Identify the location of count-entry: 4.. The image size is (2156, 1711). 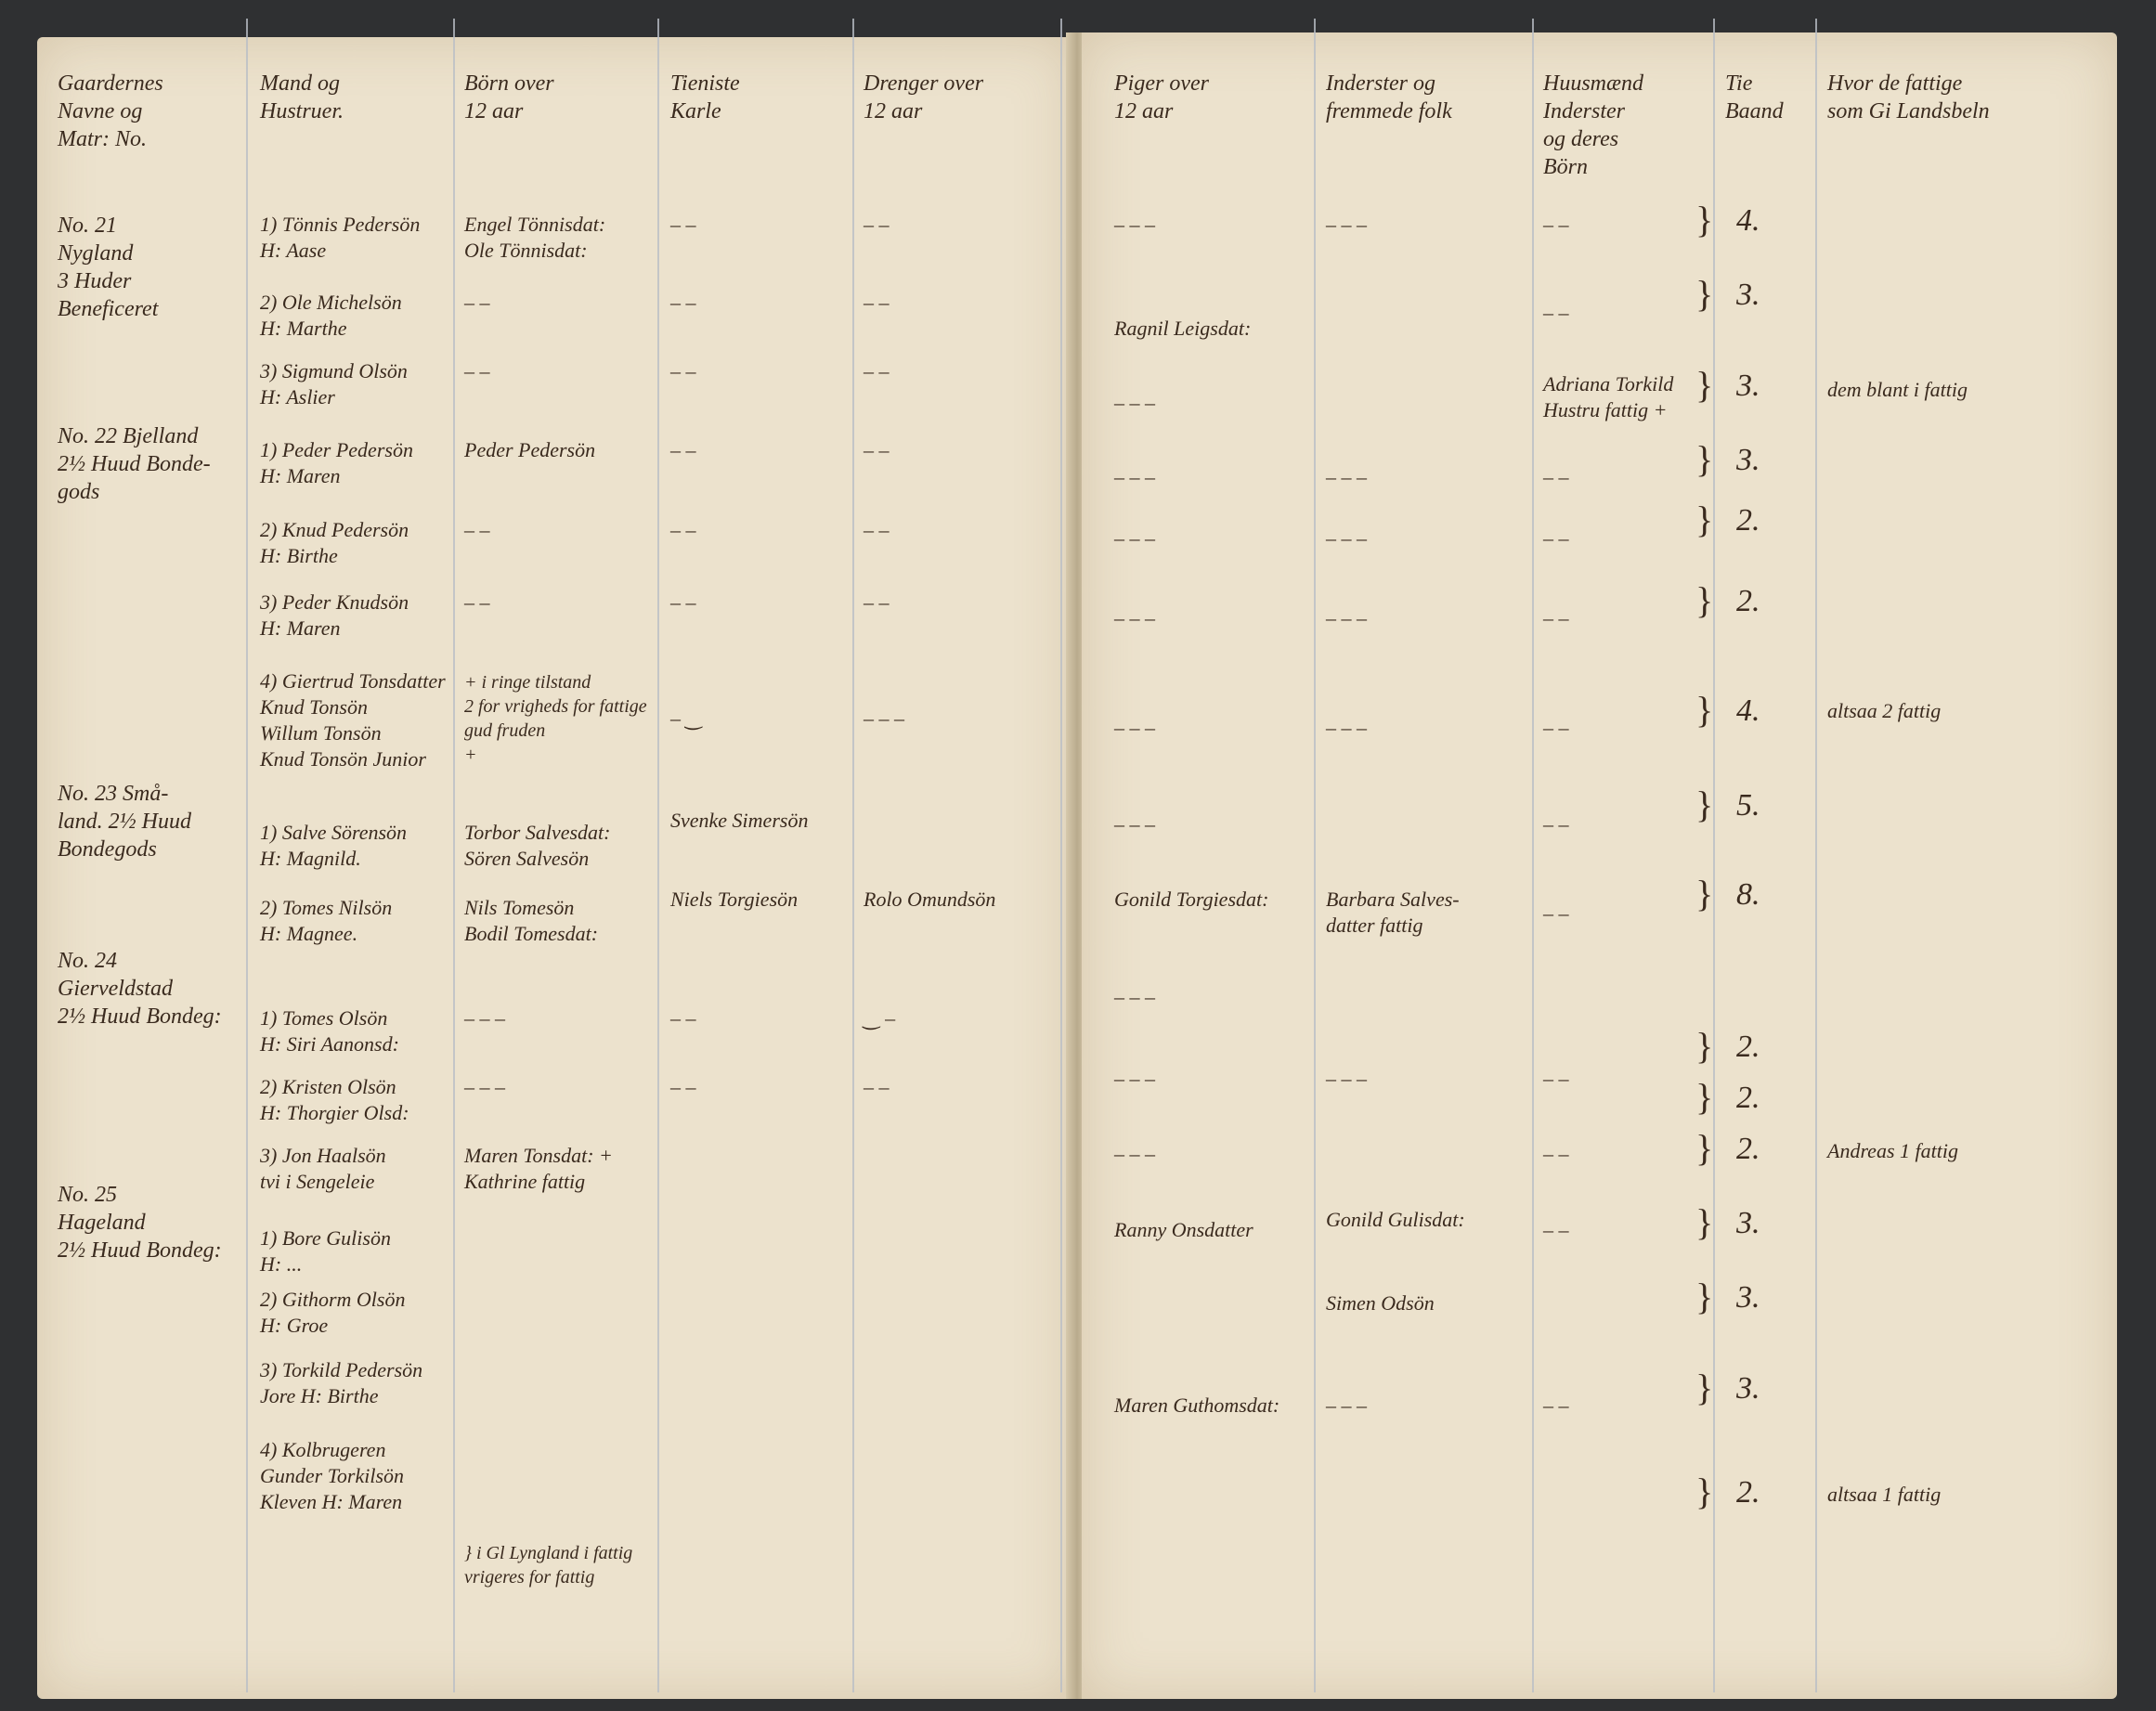
(1748, 710).